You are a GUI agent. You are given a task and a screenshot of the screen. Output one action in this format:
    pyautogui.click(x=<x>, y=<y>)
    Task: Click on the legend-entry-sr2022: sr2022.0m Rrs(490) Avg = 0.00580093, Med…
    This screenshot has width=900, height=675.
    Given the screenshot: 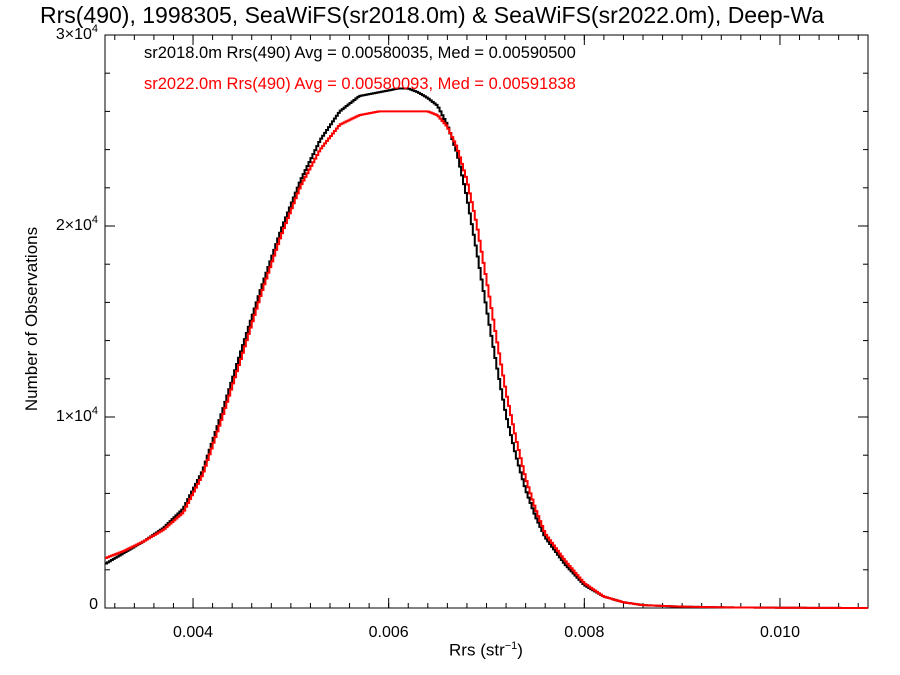 What is the action you would take?
    pyautogui.click(x=360, y=84)
    